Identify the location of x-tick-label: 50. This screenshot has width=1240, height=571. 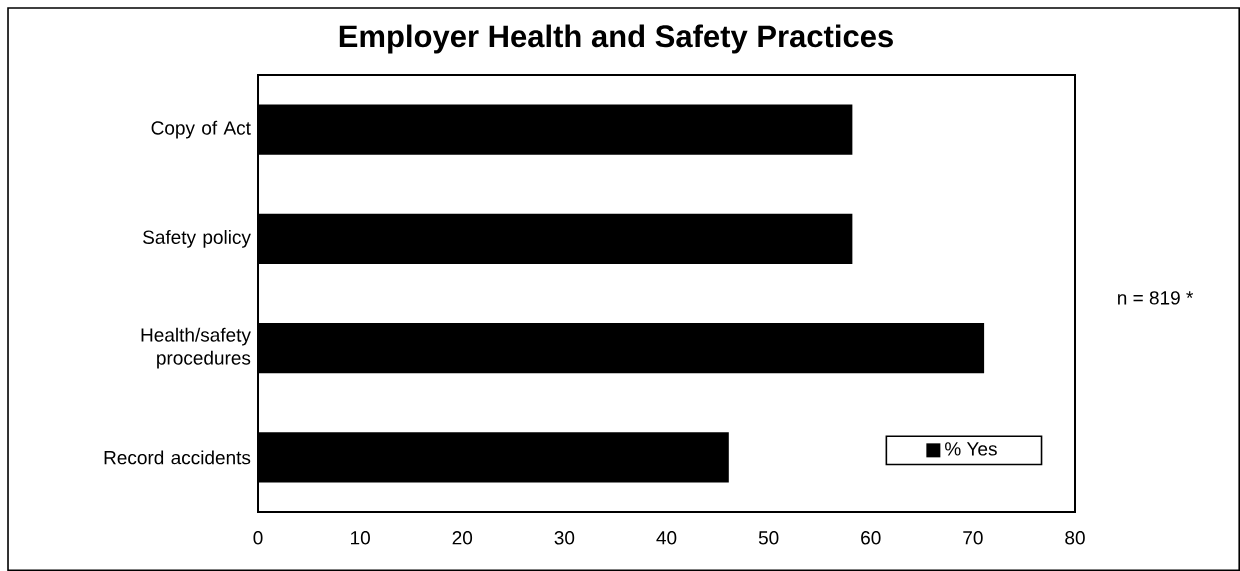
(768, 538).